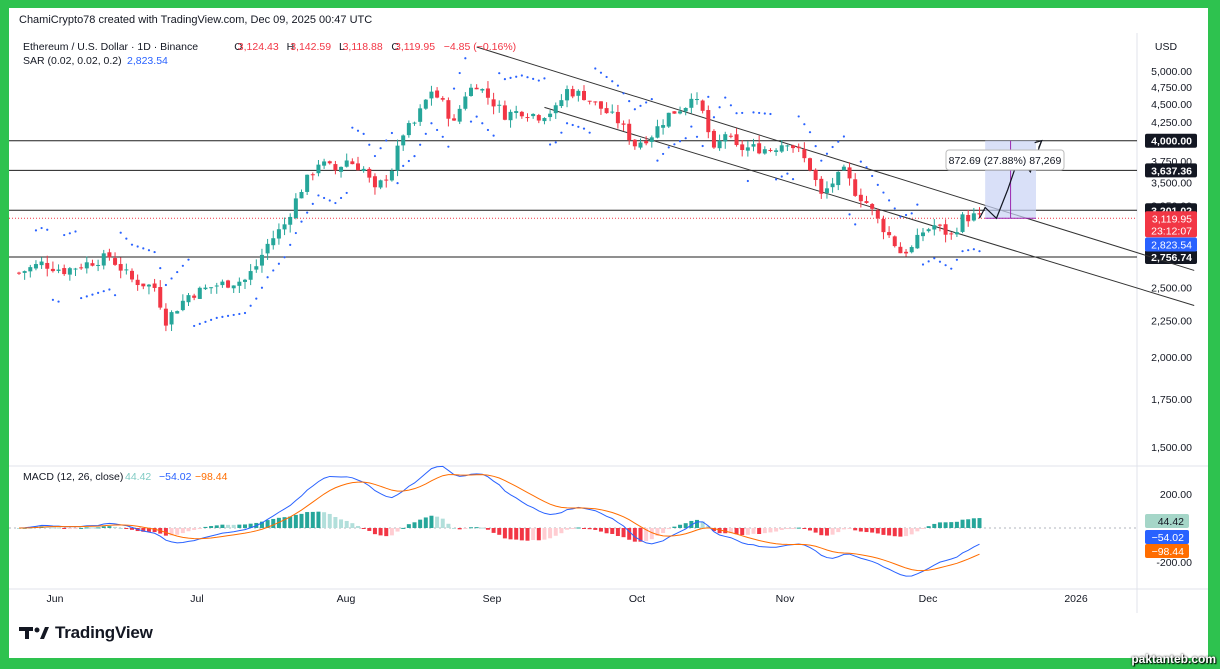  What do you see at coordinates (342, 47) in the screenshot?
I see `legend-l-label: L` at bounding box center [342, 47].